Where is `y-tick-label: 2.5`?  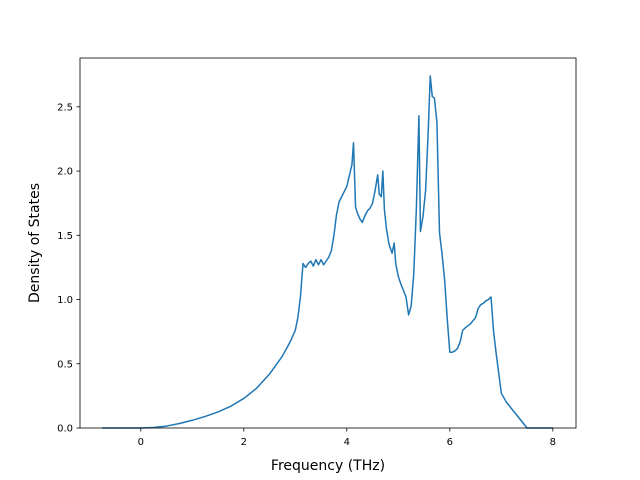
y-tick-label: 2.5 is located at coordinates (65, 107).